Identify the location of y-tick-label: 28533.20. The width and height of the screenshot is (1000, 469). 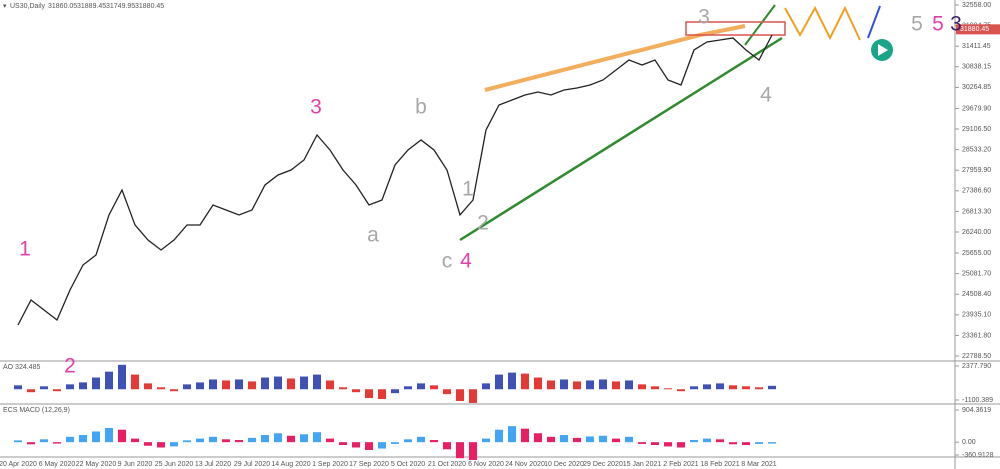
(976, 149).